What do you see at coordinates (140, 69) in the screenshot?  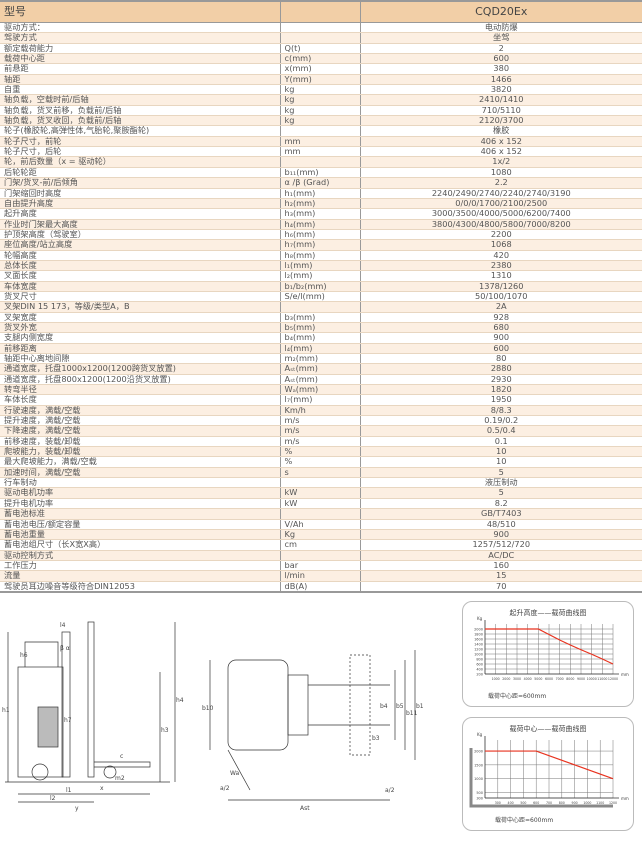 I see `cell-label: 前悬距` at bounding box center [140, 69].